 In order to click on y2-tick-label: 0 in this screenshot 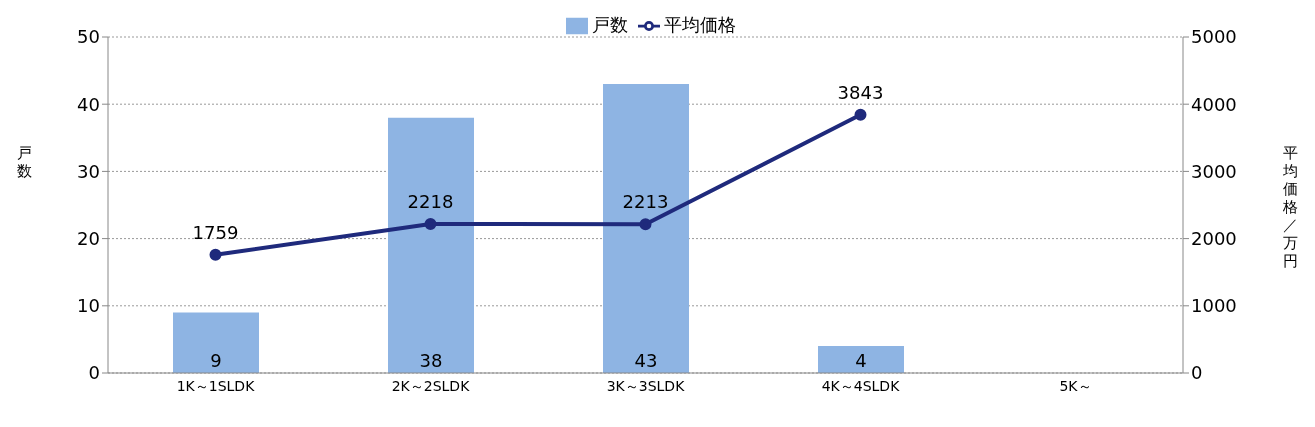, I will do `click(1197, 373)`.